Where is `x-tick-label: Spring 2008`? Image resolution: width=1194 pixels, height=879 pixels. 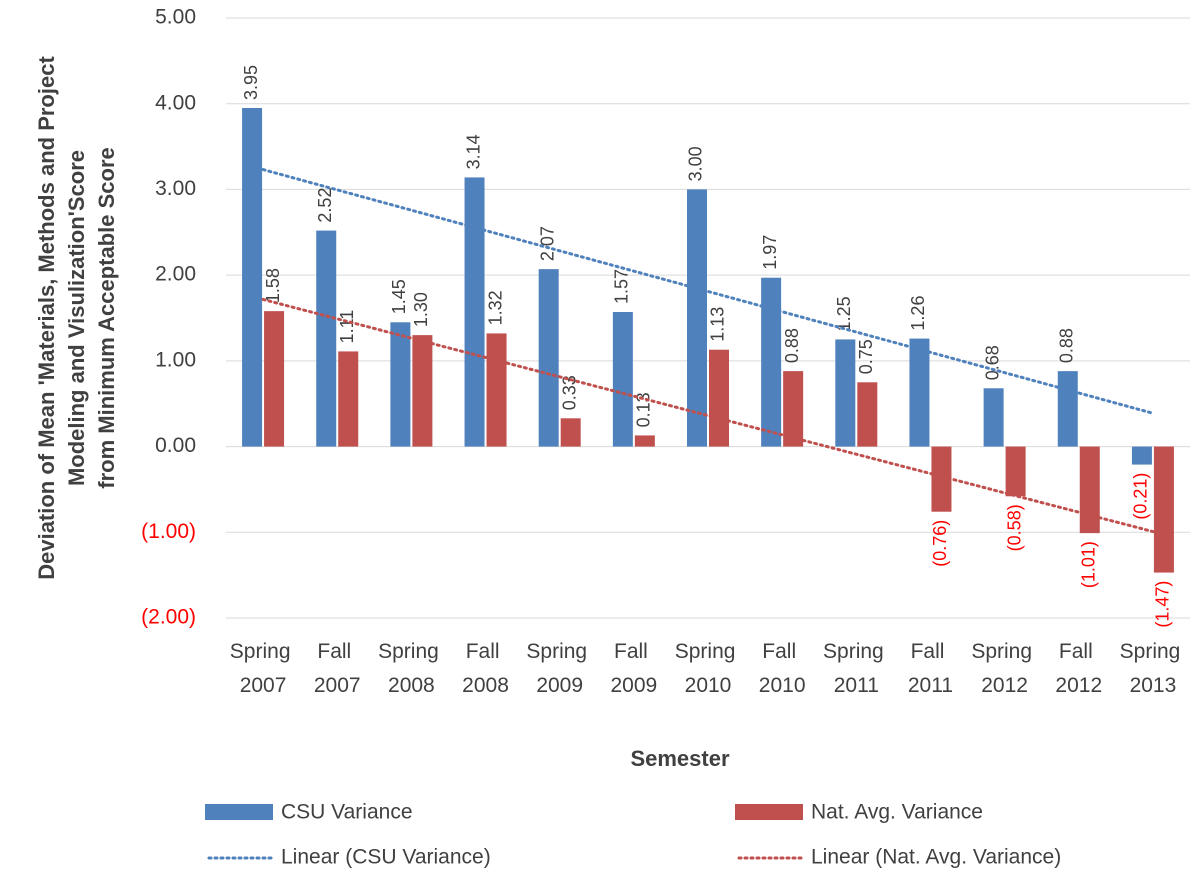 x-tick-label: Spring 2008 is located at coordinates (411, 668).